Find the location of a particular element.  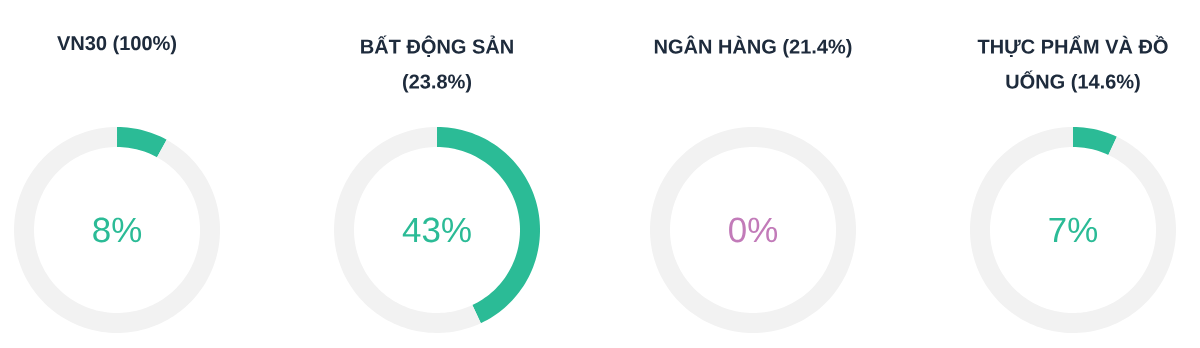

chart-title: NGÂN HÀNG (21.4%) is located at coordinates (753, 46).